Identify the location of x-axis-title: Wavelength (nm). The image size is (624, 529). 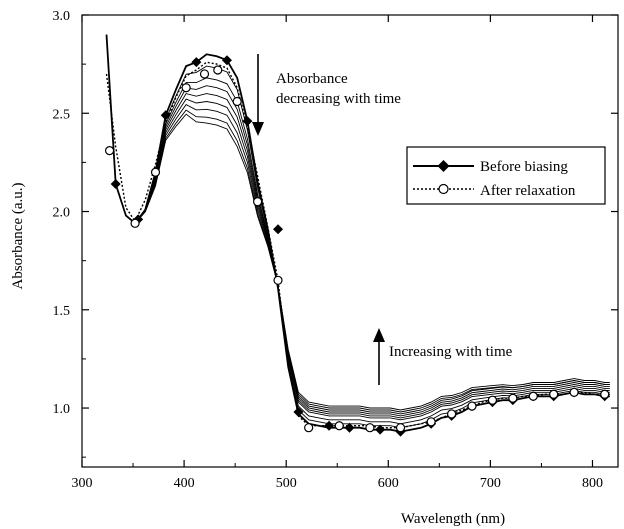
(453, 519).